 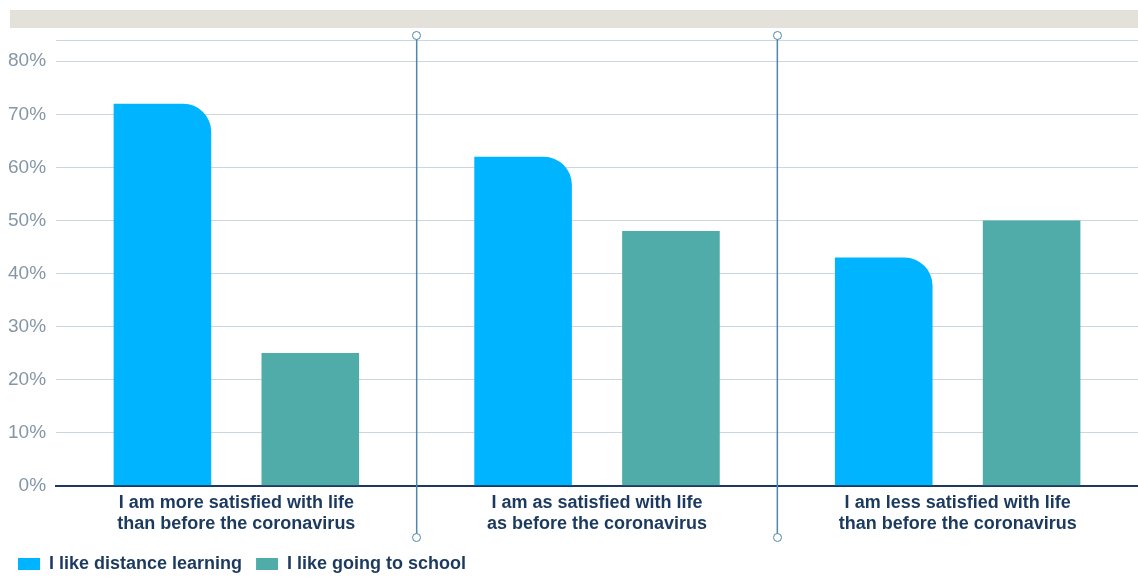 What do you see at coordinates (957, 512) in the screenshot?
I see `x-tick-label: I am less satisfied with life than before the coronavirus` at bounding box center [957, 512].